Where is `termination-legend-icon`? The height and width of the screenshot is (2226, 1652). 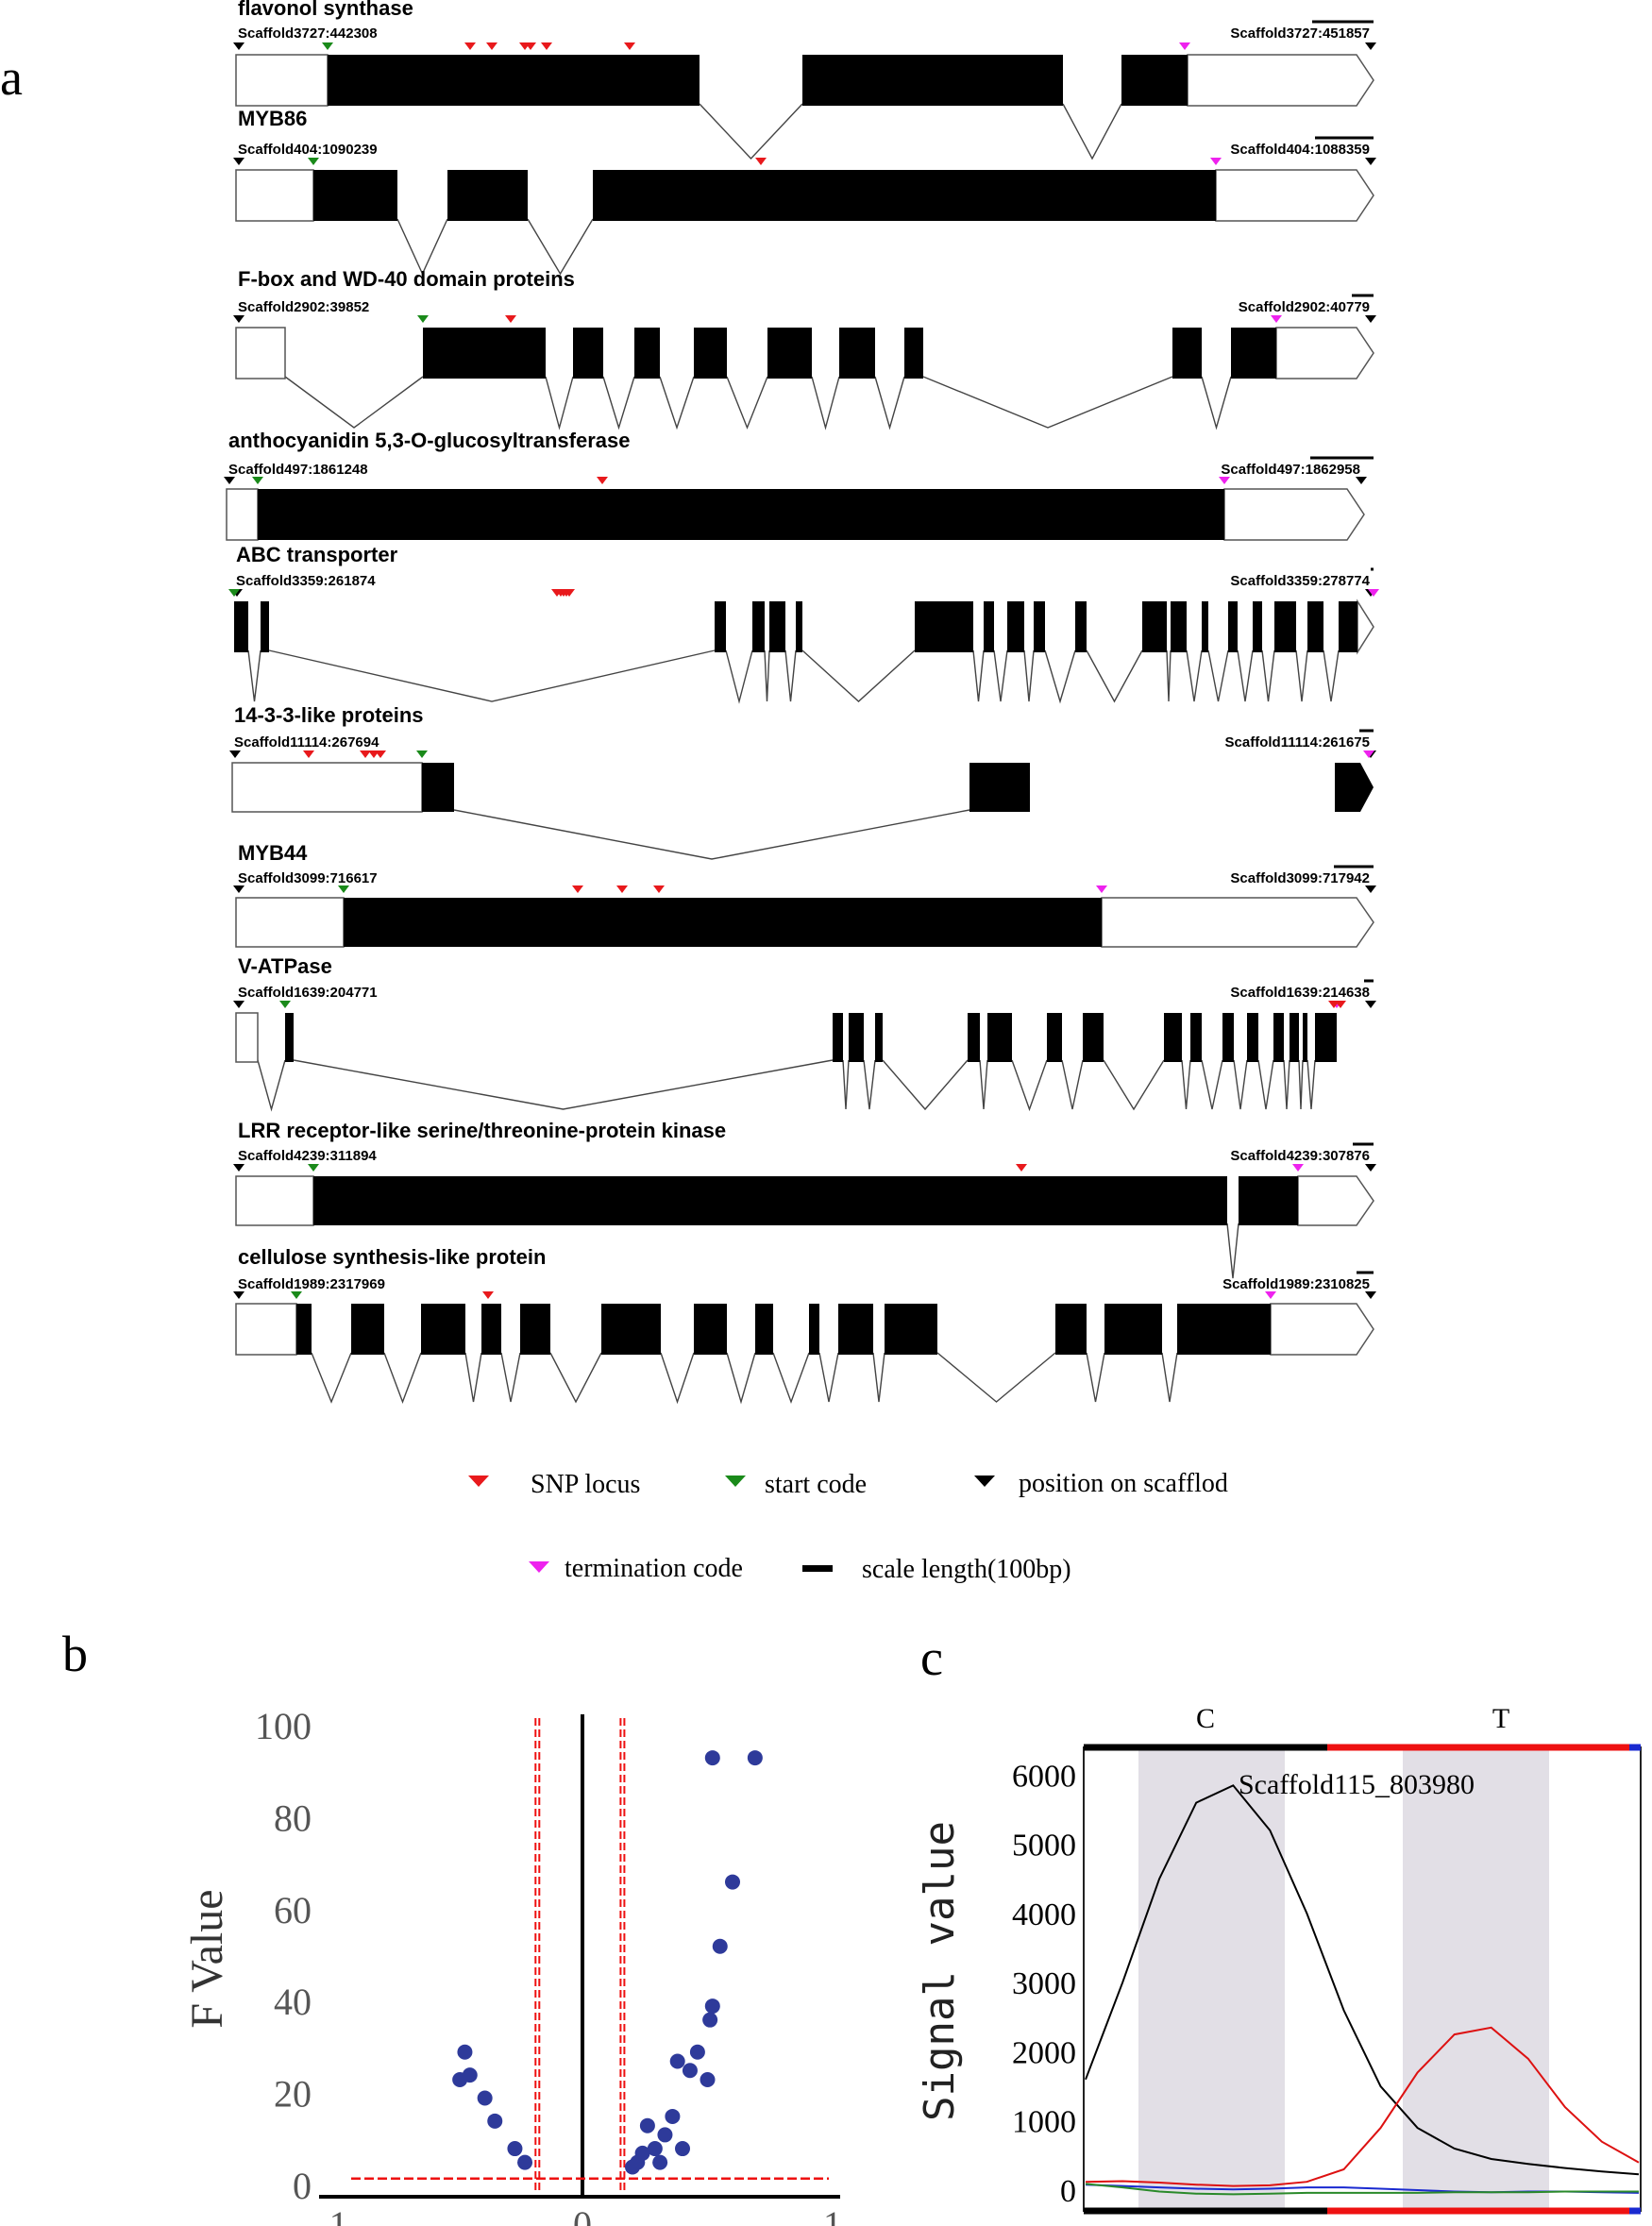 termination-legend-icon is located at coordinates (539, 1567).